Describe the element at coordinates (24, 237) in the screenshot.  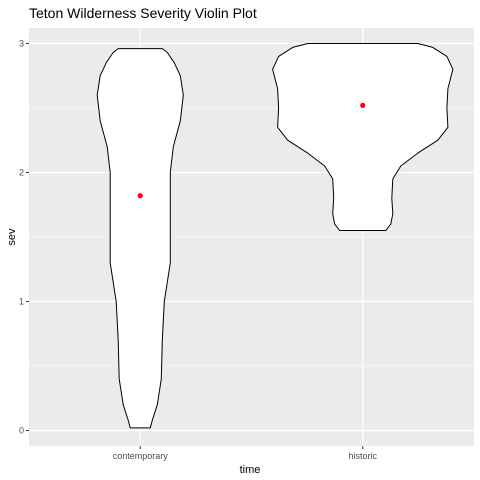
I see `y-axis: 0 1 2 3` at that location.